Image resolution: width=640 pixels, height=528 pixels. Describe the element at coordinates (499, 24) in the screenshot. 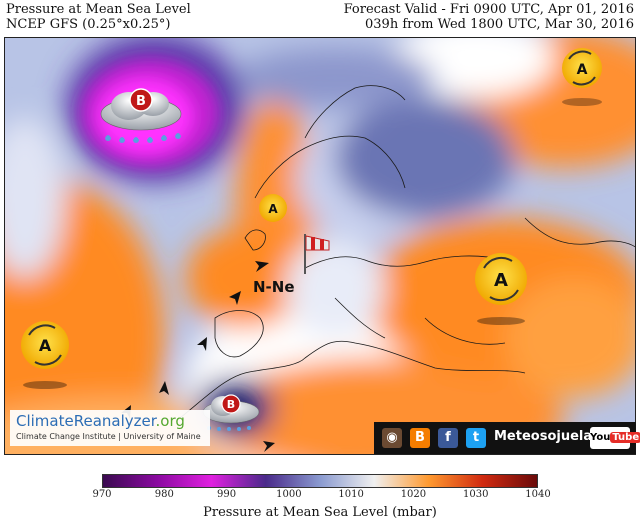

I see `forecast-run: 039h from Wed 1800 UTC, Mar 30, 2016` at that location.